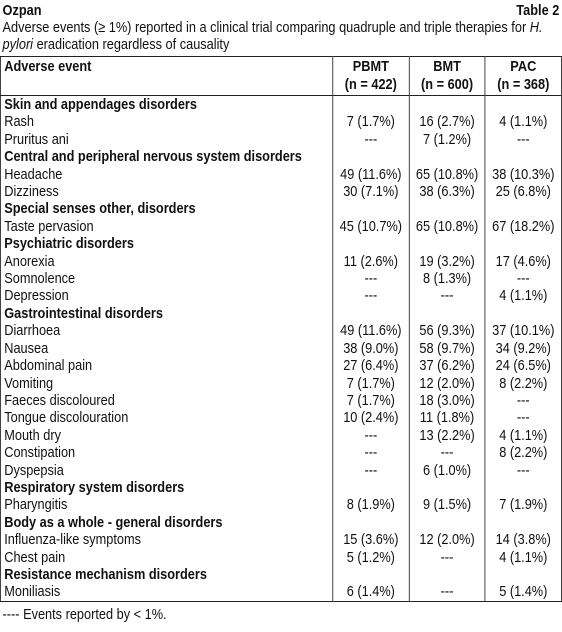  Describe the element at coordinates (281, 383) in the screenshot. I see `data-row: Vomiting 7 (1.7%) 12 (2.0%) 8 (2.2%)` at that location.